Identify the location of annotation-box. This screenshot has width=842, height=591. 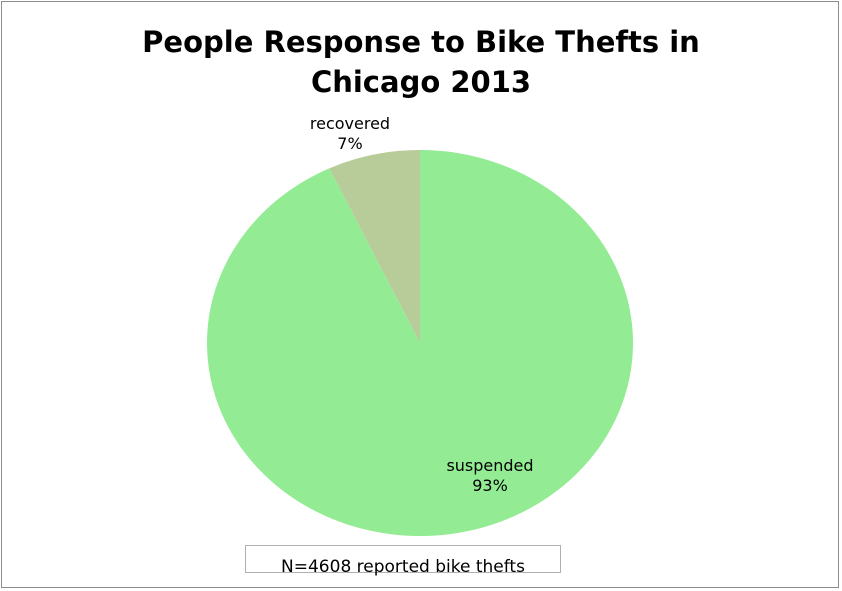
(403, 559).